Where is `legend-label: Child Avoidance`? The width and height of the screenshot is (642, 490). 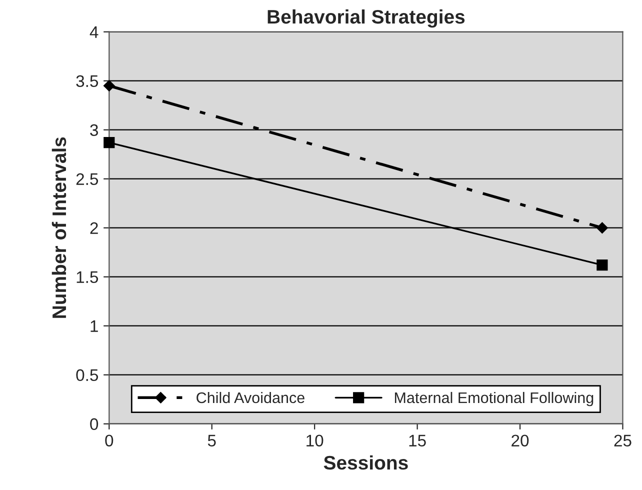
legend-label: Child Avoidance is located at coordinates (250, 398).